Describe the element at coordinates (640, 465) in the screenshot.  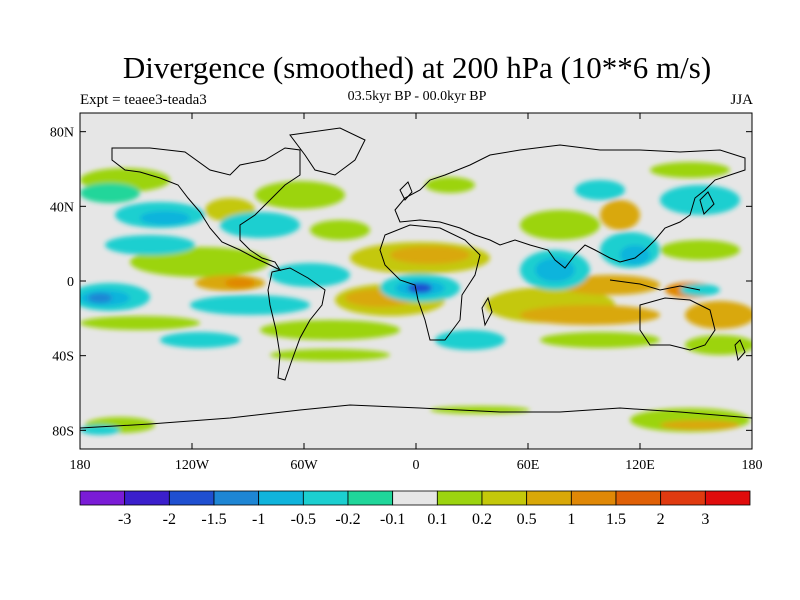
I see `lon-tick-label: 120E` at that location.